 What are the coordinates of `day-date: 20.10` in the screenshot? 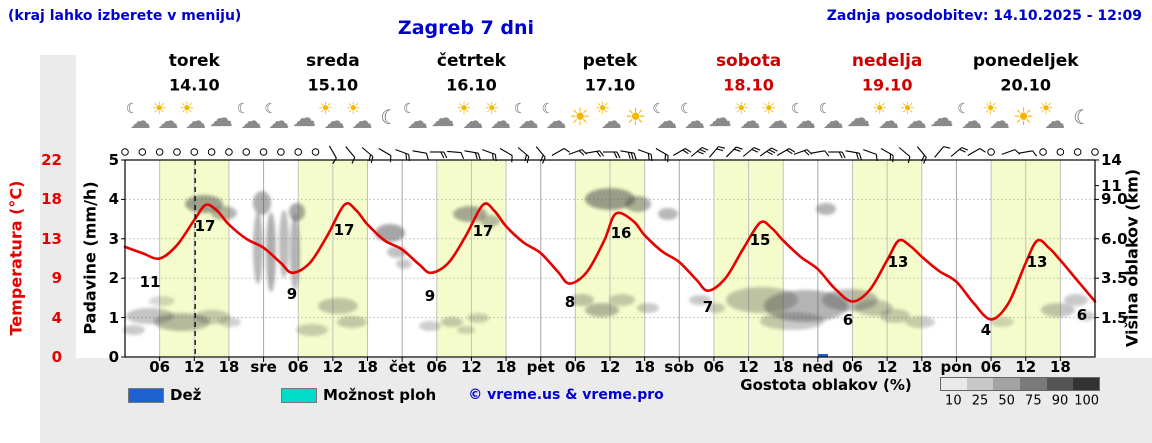 It's located at (1026, 85).